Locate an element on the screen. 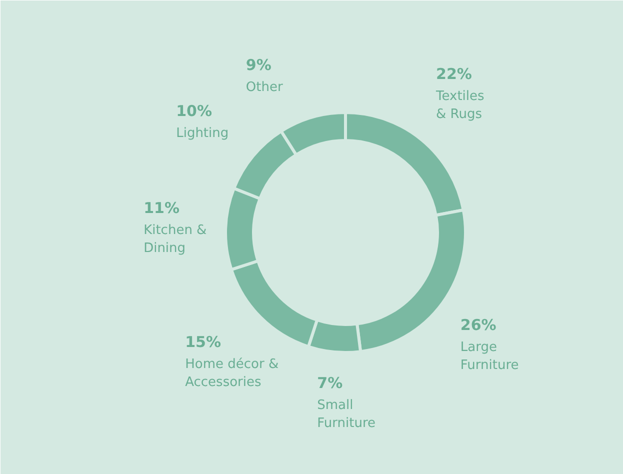 The width and height of the screenshot is (623, 474). slice-label: Other is located at coordinates (265, 88).